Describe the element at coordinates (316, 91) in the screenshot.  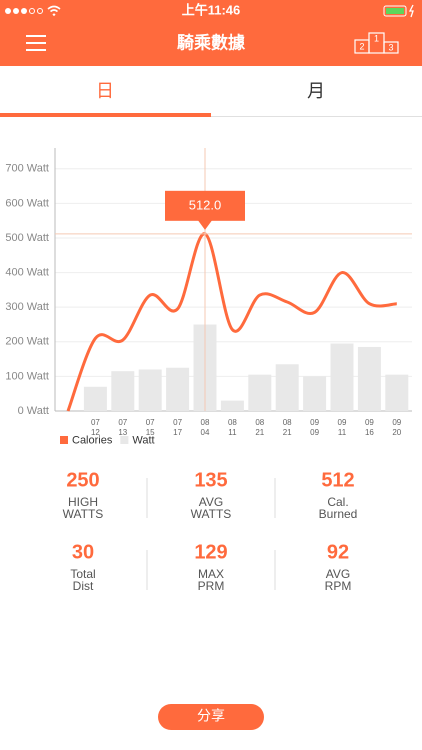
I see `tab-month: 月` at that location.